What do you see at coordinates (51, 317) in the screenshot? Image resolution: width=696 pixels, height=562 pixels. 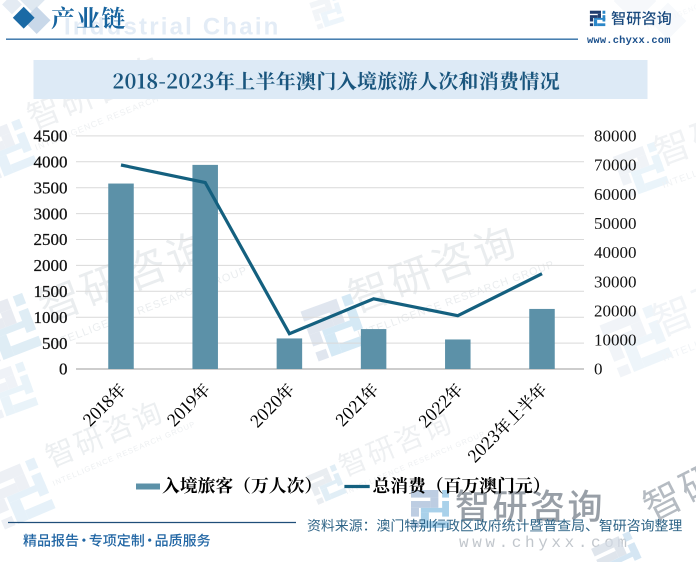 I see `svg-text: 1000` at bounding box center [51, 317].